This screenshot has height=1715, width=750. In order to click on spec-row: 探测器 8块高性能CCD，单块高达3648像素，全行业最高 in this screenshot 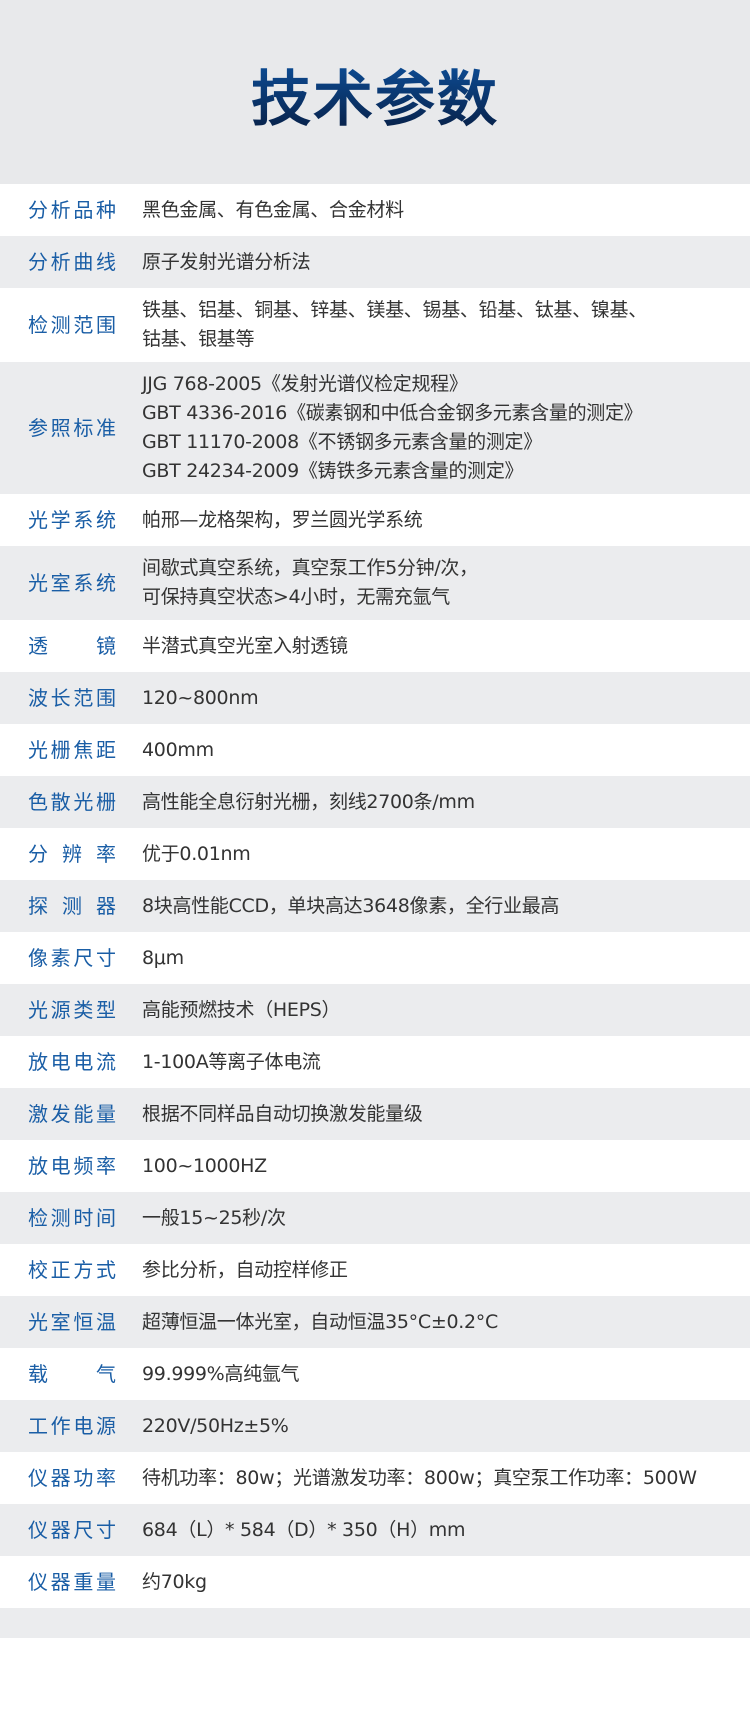, I will do `click(375, 906)`.